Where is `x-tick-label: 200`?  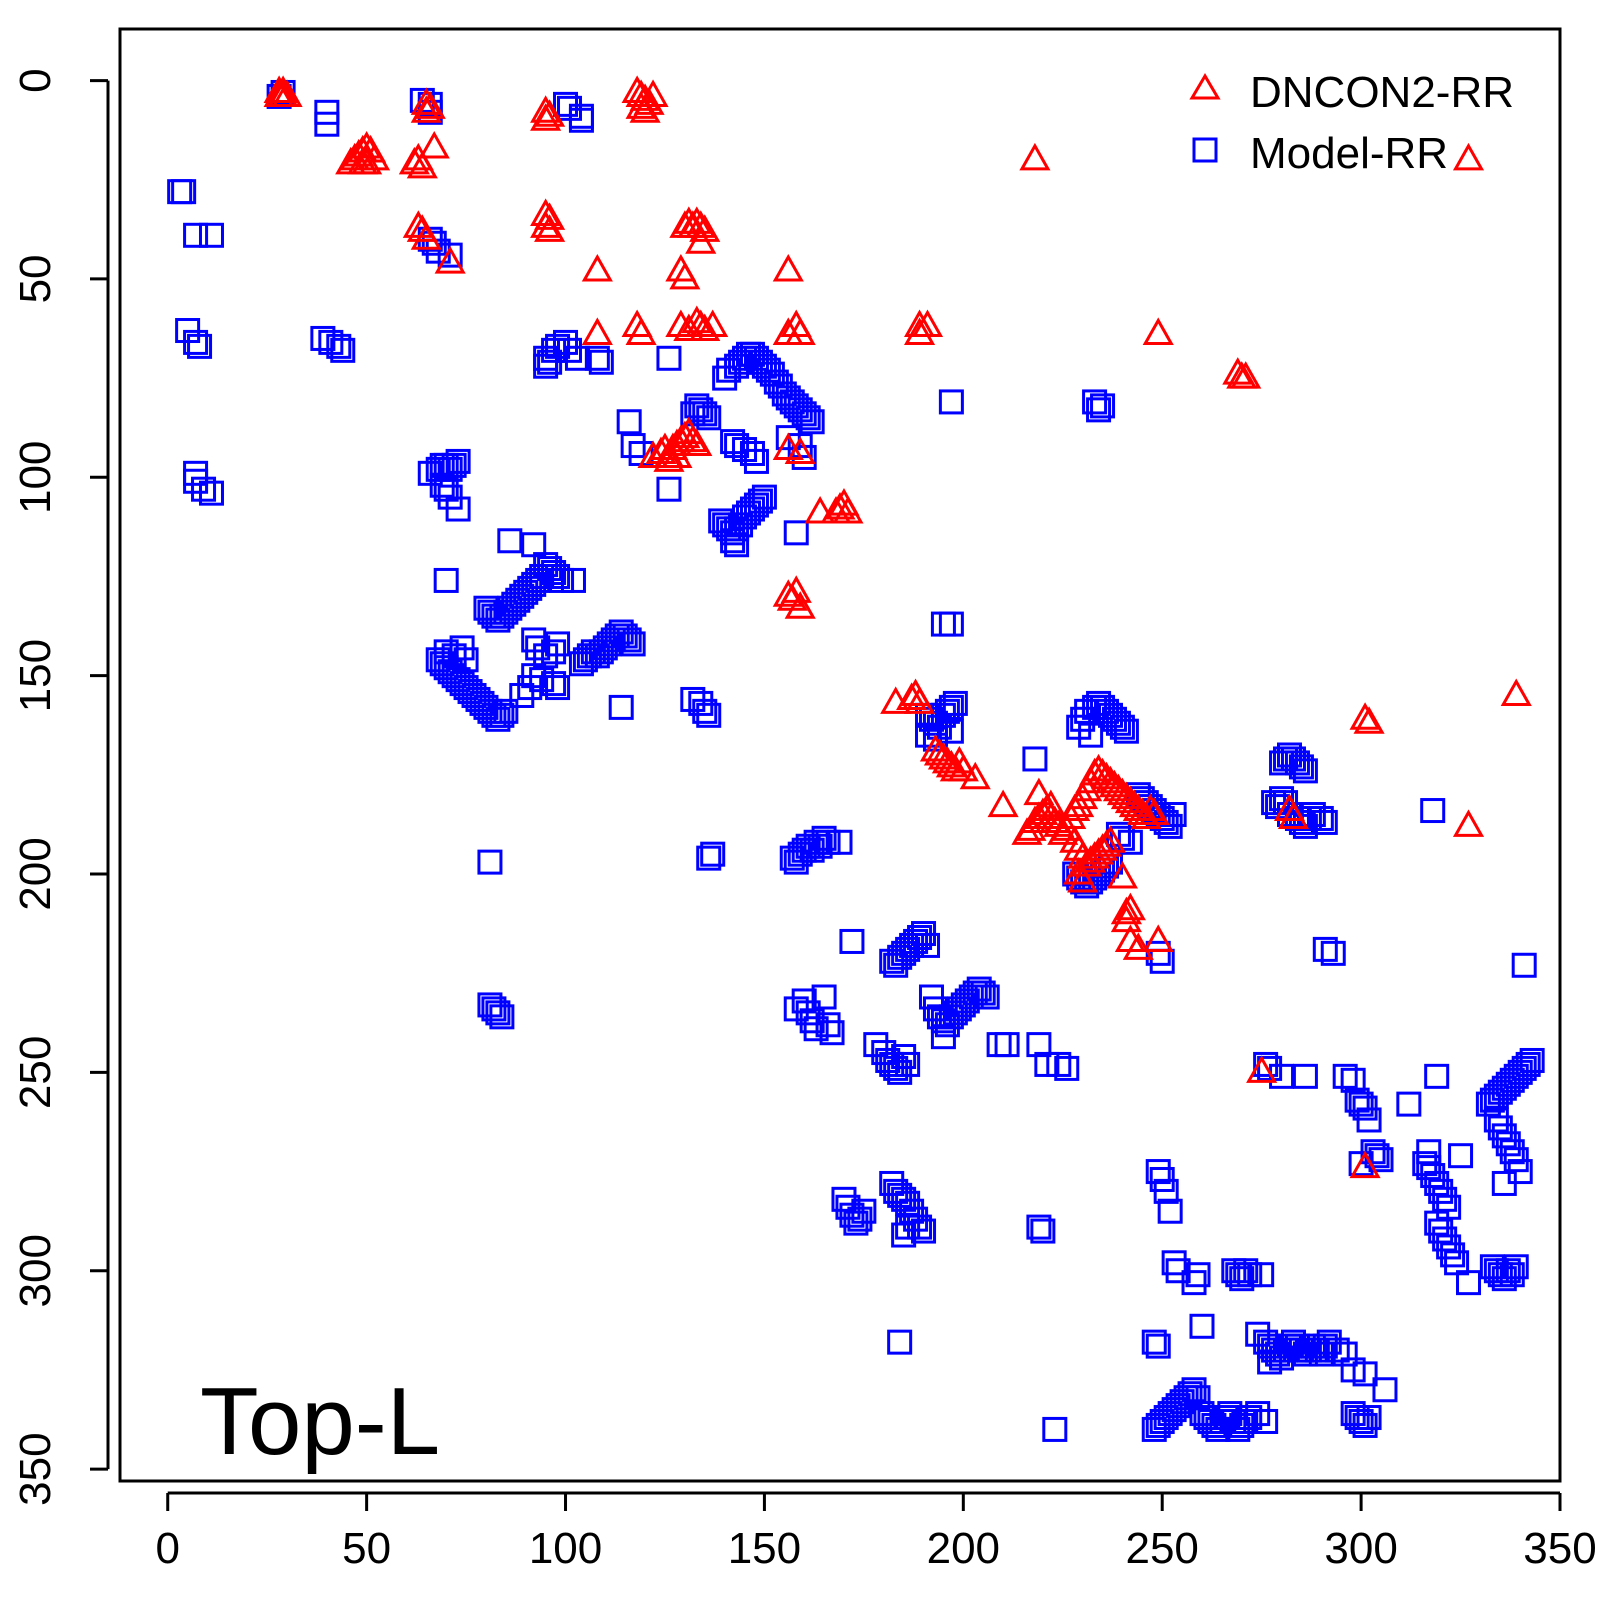 x-tick-label: 200 is located at coordinates (963, 1548).